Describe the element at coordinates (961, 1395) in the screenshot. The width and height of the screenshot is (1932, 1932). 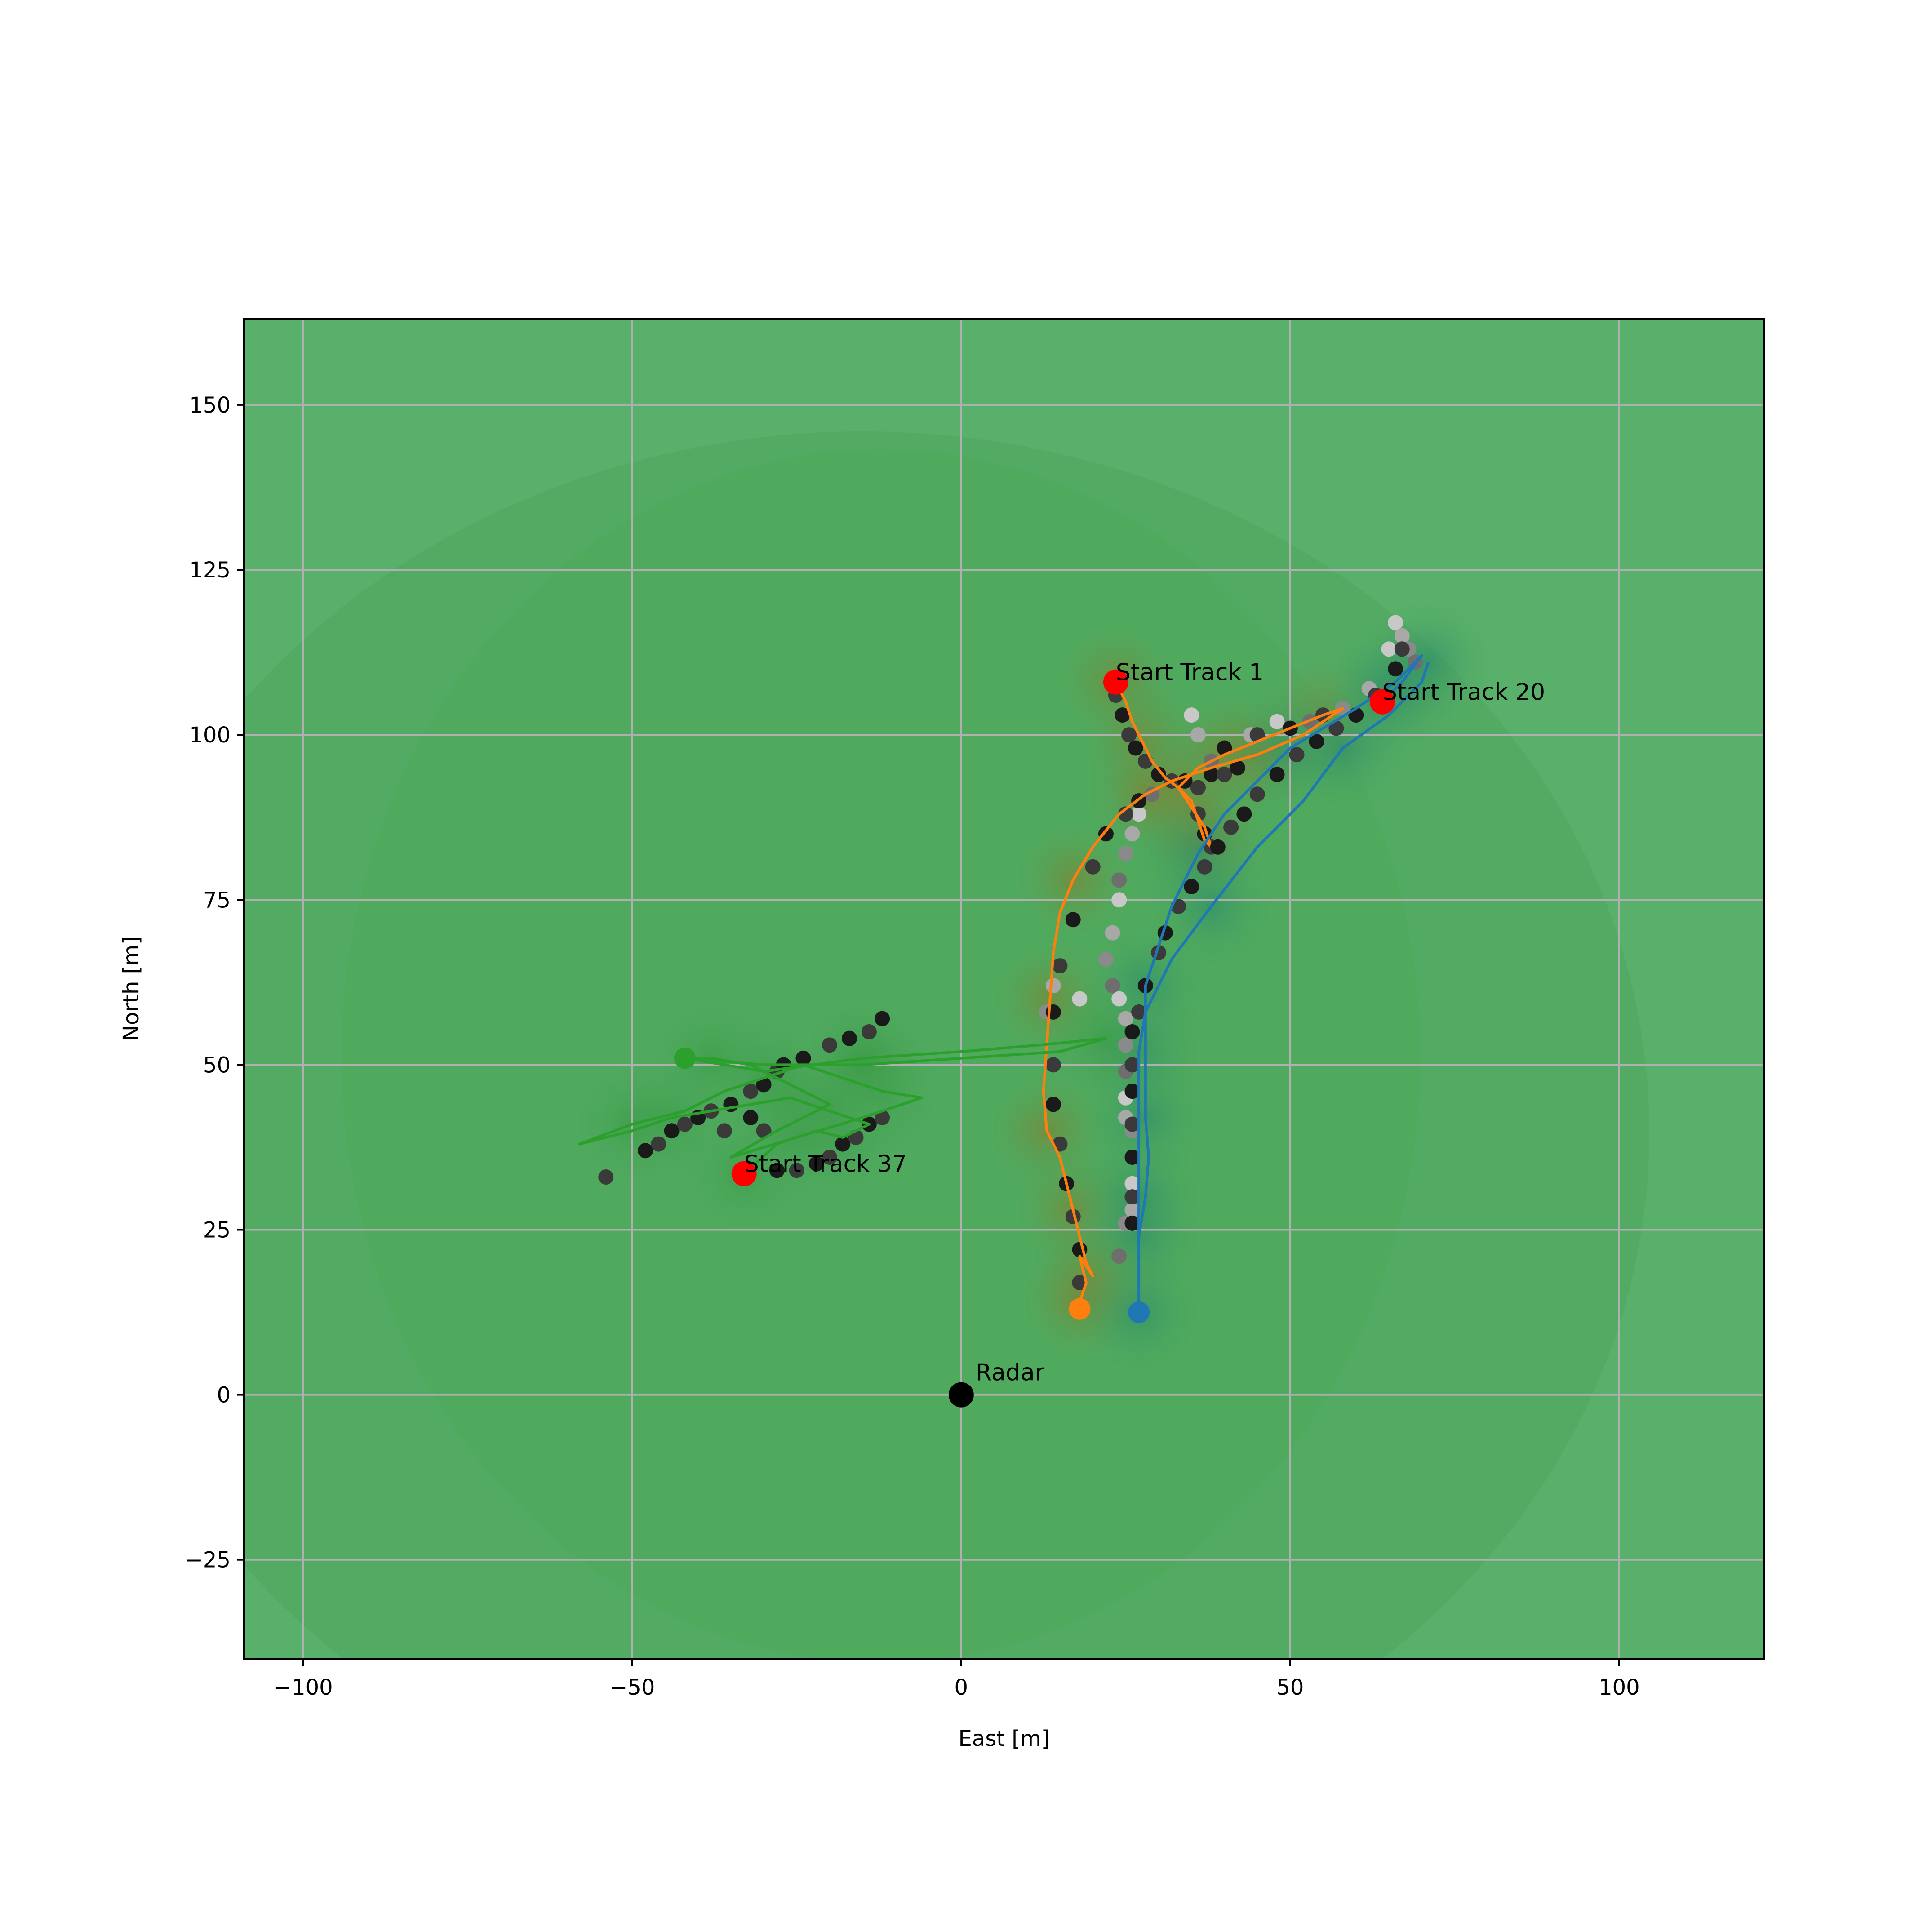
I see `radar-marker` at that location.